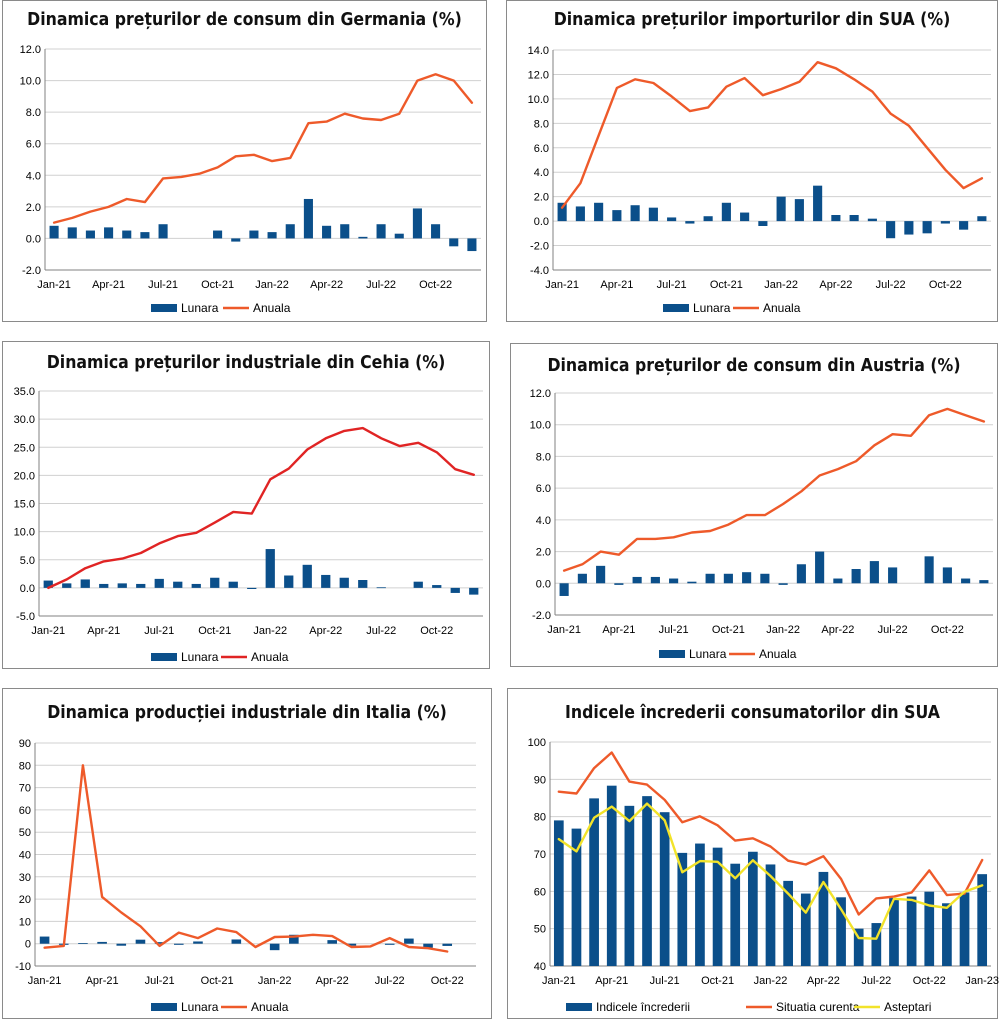 This screenshot has width=1000, height=1021. I want to click on x-tick-label: Jan-22, so click(771, 981).